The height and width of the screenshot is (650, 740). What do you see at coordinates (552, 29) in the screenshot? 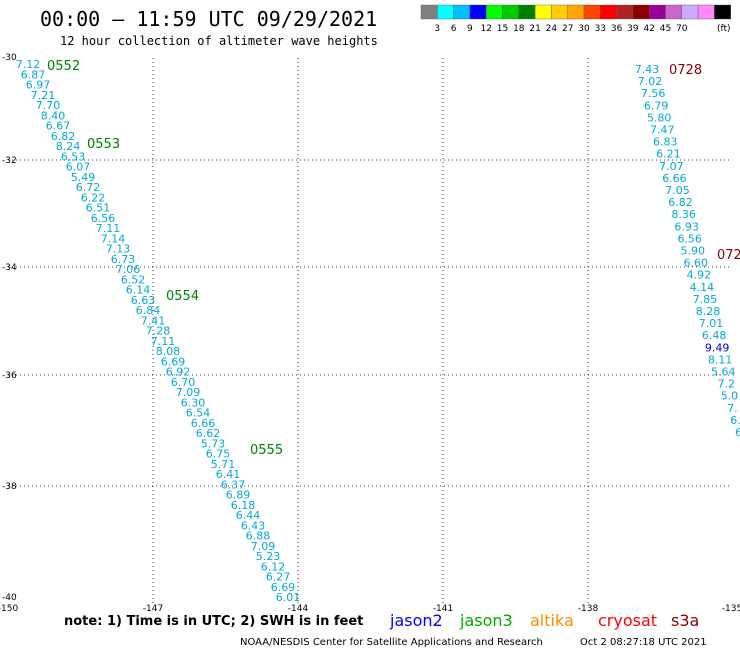
I see `legend-tick-label: 24` at bounding box center [552, 29].